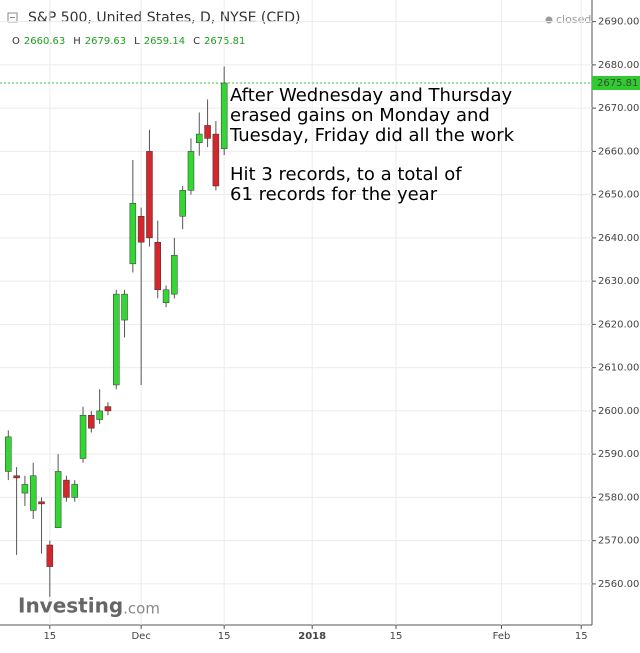 This screenshot has width=640, height=653. What do you see at coordinates (164, 18) in the screenshot?
I see `chart-title: S&P 500, United States, D, NYSE (CFD)` at bounding box center [164, 18].